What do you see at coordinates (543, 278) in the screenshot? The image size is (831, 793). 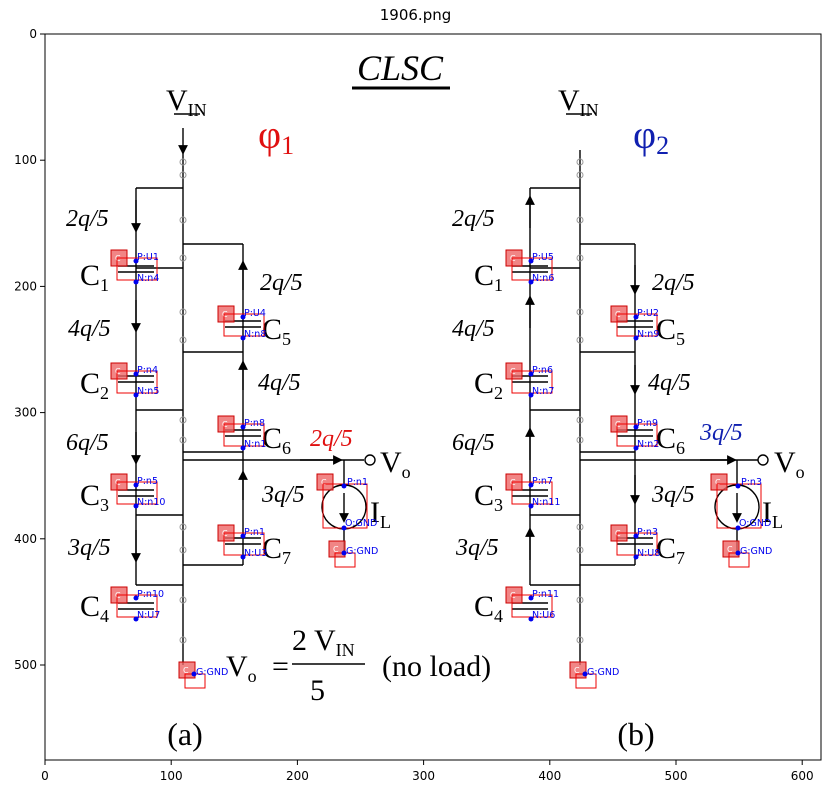 I see `pin-label: N:n6` at bounding box center [543, 278].